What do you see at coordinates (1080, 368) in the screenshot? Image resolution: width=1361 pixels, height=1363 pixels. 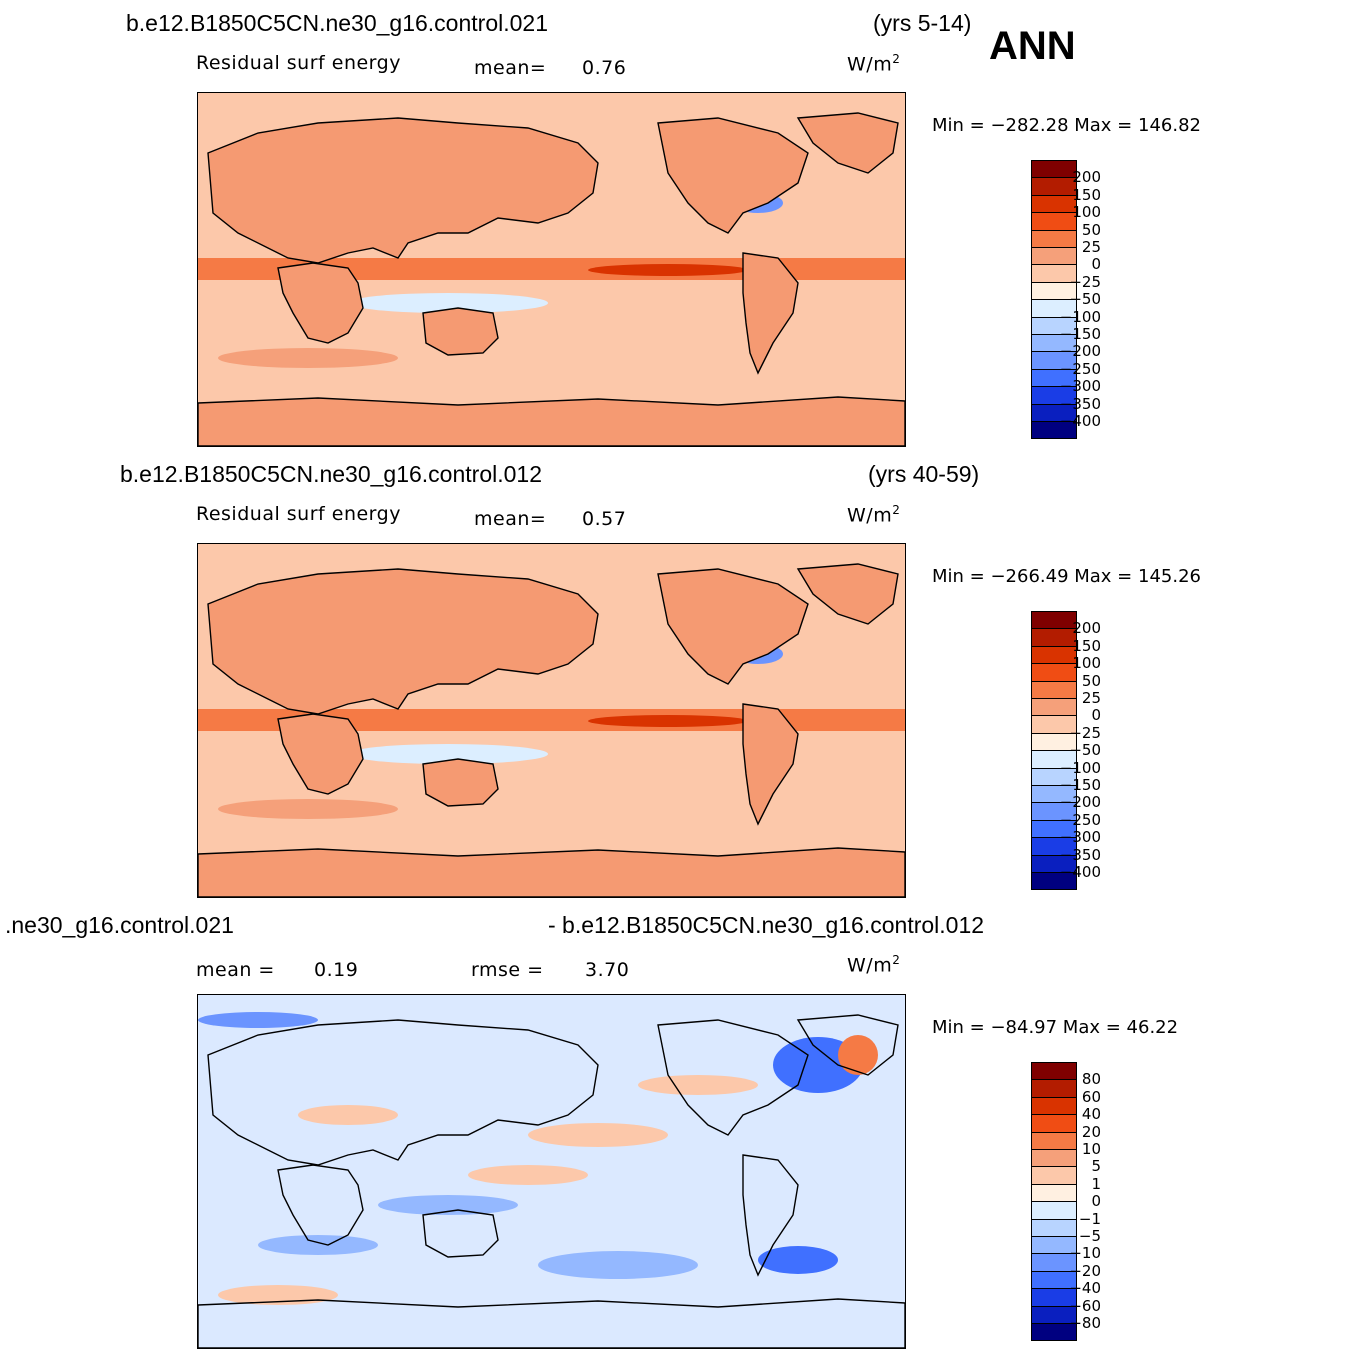 I see `colorbar-tick-label: −250` at bounding box center [1080, 368].